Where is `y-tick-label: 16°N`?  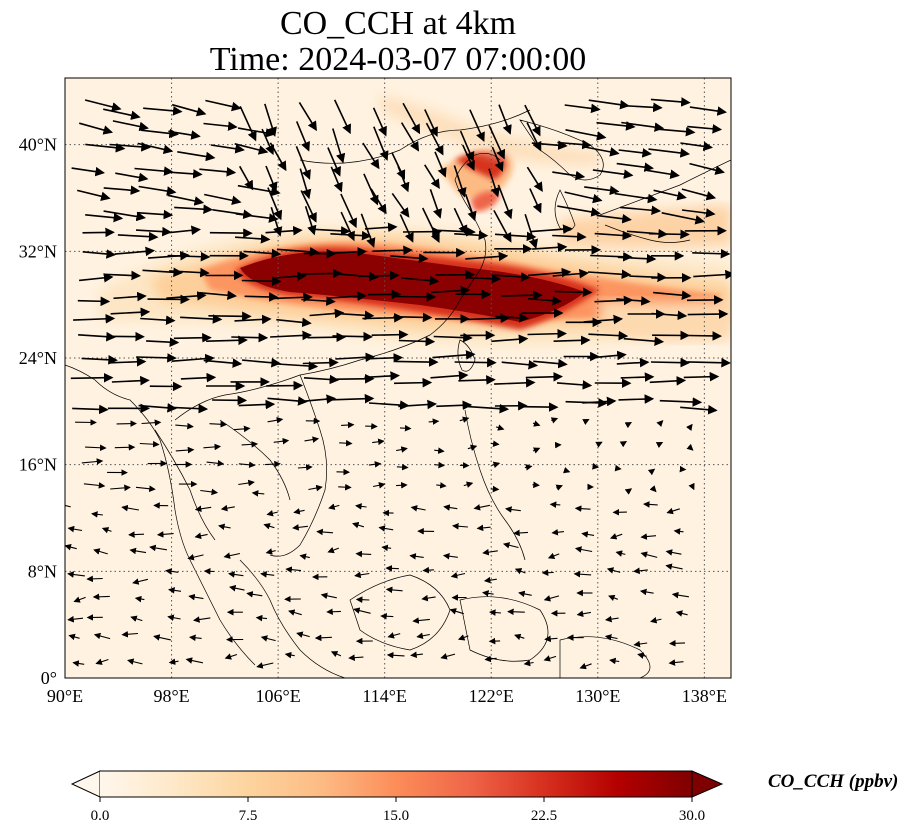 y-tick-label: 16°N is located at coordinates (38, 465).